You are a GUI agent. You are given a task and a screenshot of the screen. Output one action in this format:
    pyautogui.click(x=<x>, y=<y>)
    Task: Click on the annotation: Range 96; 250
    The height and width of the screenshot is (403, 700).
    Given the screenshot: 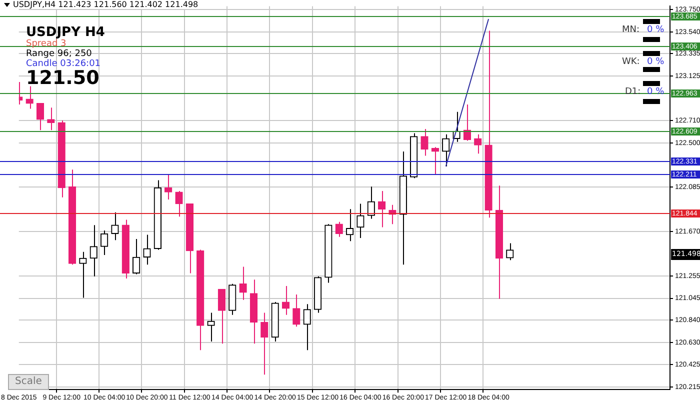 What is the action you would take?
    pyautogui.click(x=59, y=54)
    